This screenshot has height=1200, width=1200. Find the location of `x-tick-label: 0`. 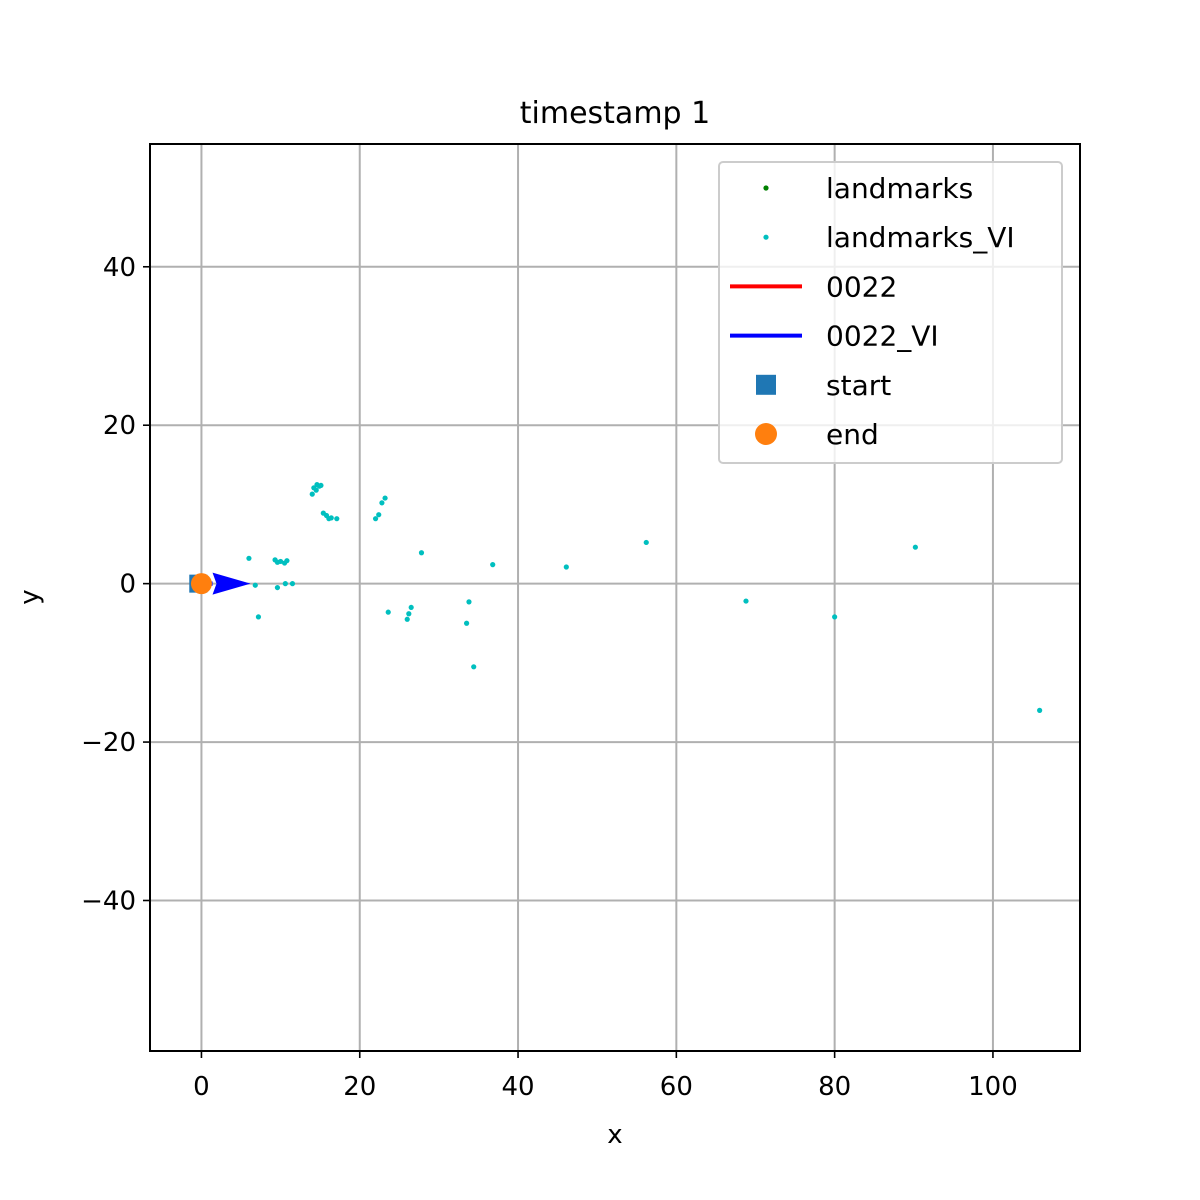

x-tick-label: 0 is located at coordinates (201, 1087).